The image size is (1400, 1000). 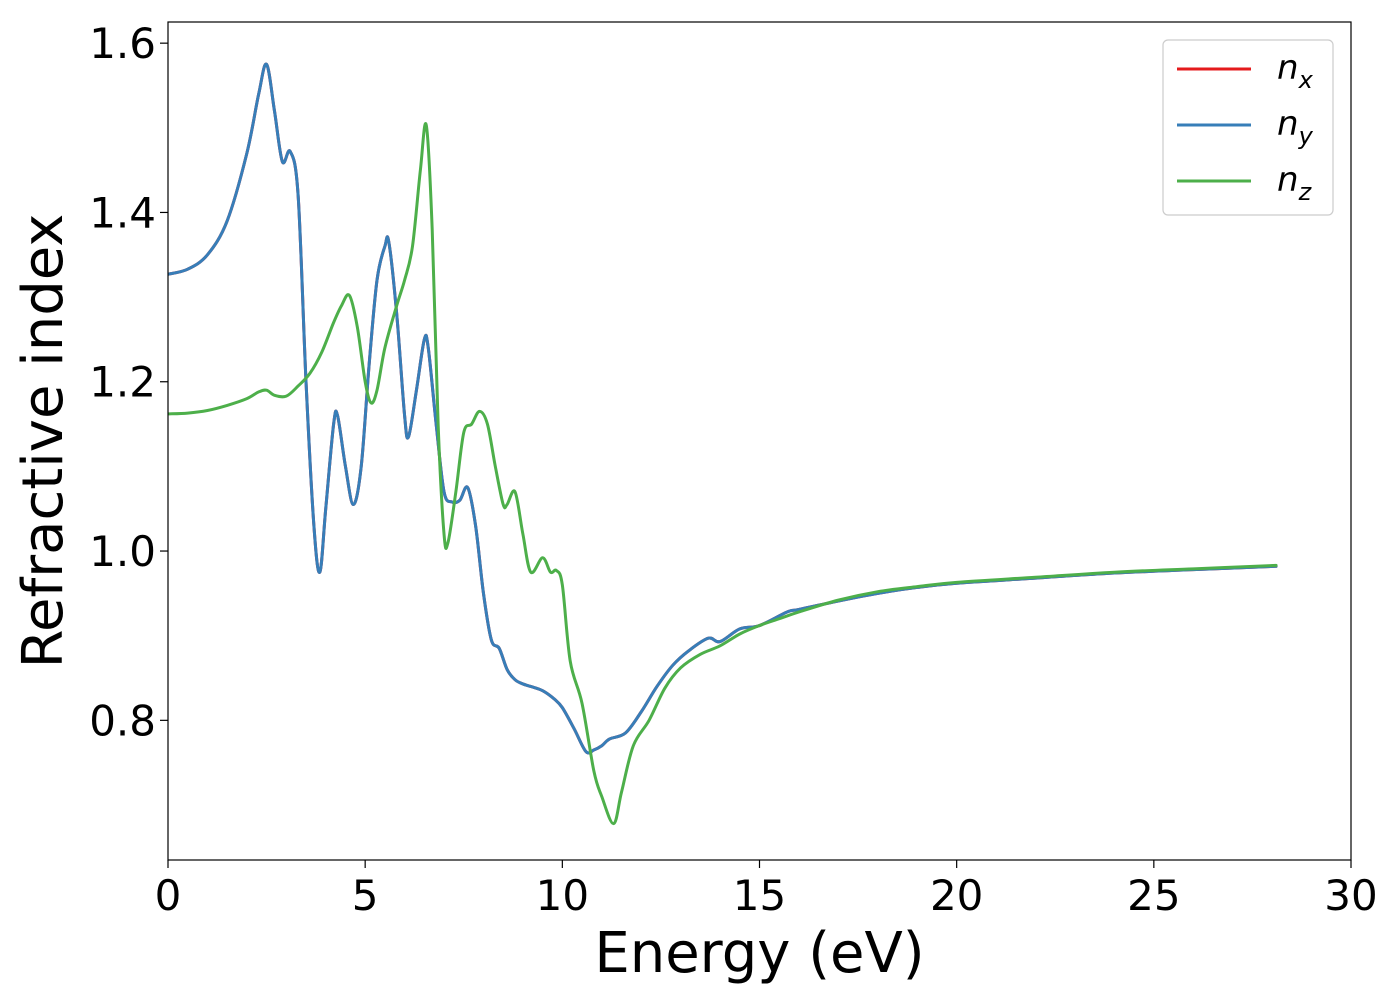 What do you see at coordinates (43, 441) in the screenshot?
I see `y-axis-label: Refractive index` at bounding box center [43, 441].